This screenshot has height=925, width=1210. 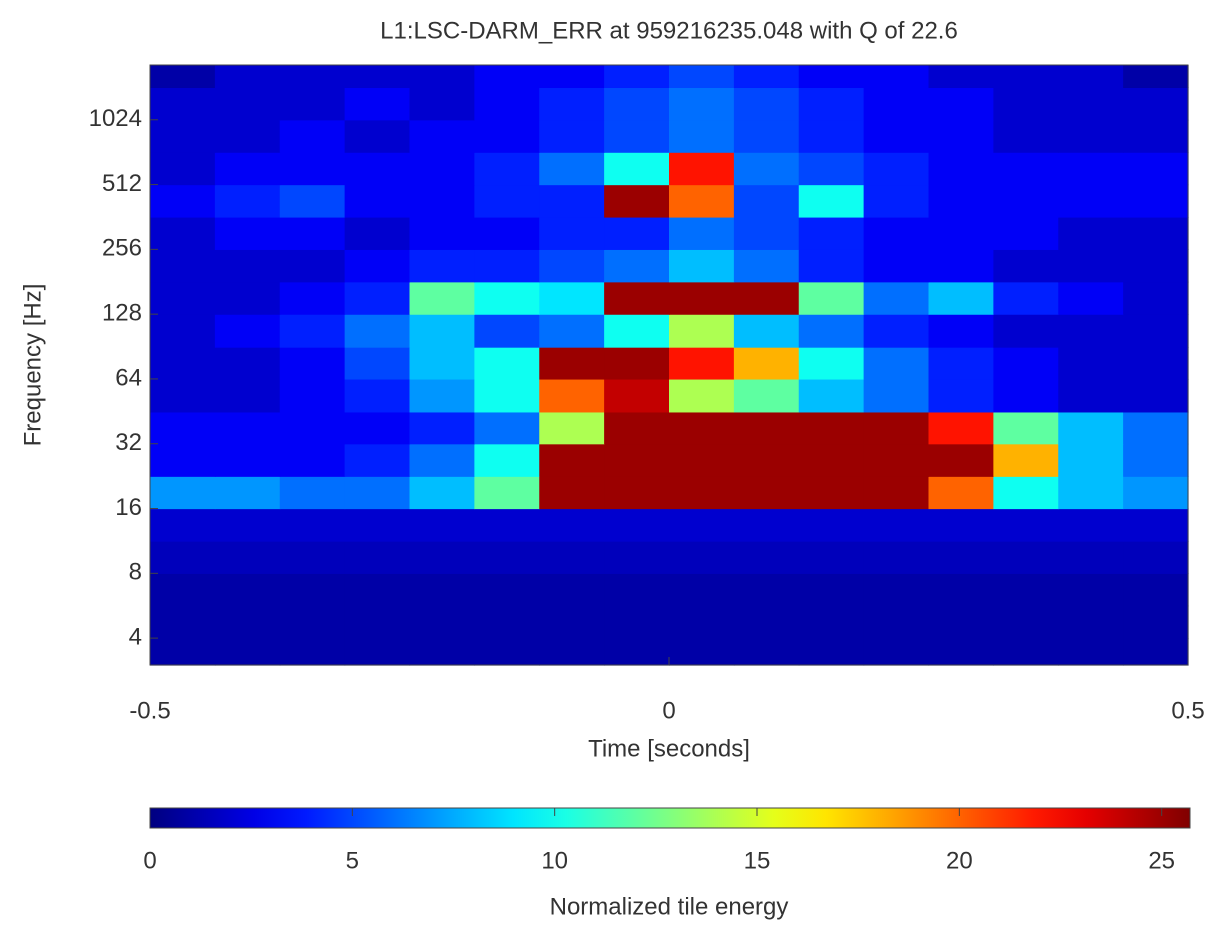 I want to click on colorbar-tick-label: 20, so click(x=959, y=860).